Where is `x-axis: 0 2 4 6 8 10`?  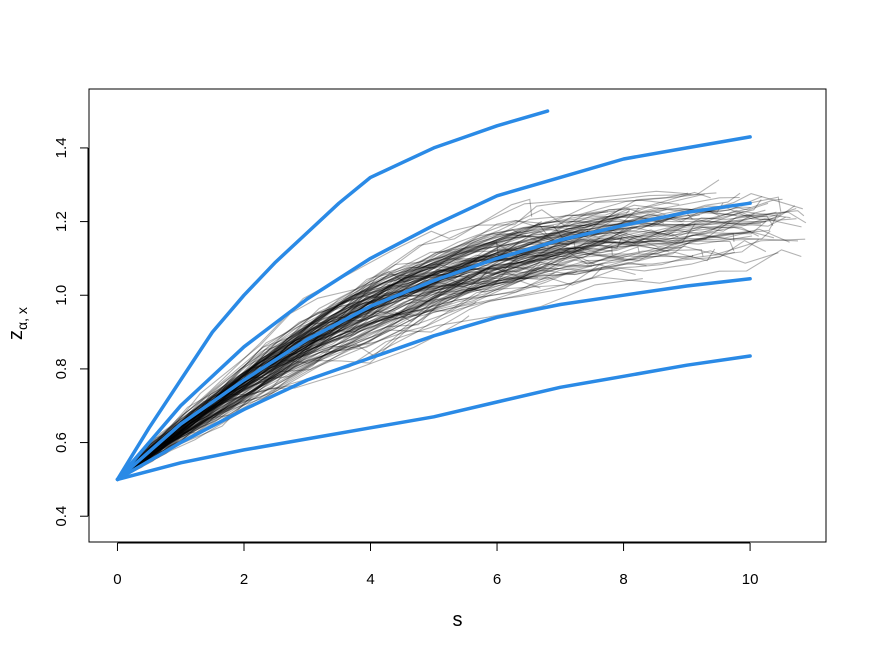
x-axis: 0 2 4 6 8 10 is located at coordinates (435, 565).